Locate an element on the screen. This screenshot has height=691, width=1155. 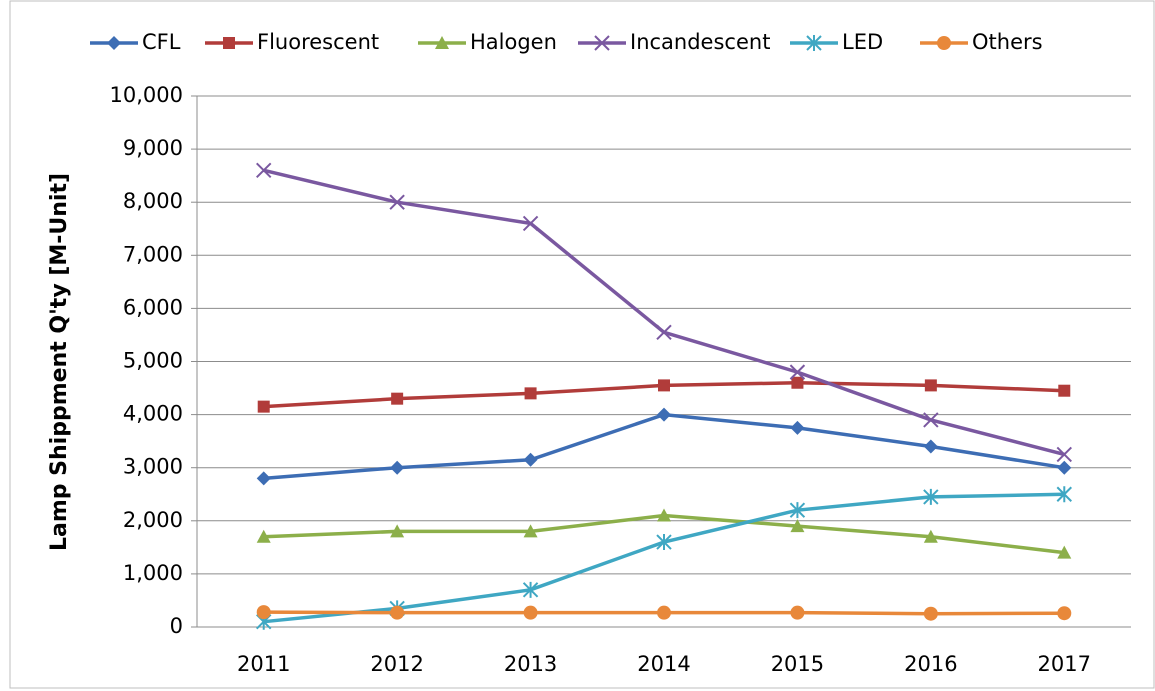
x-tick-label: 2014 is located at coordinates (663, 664).